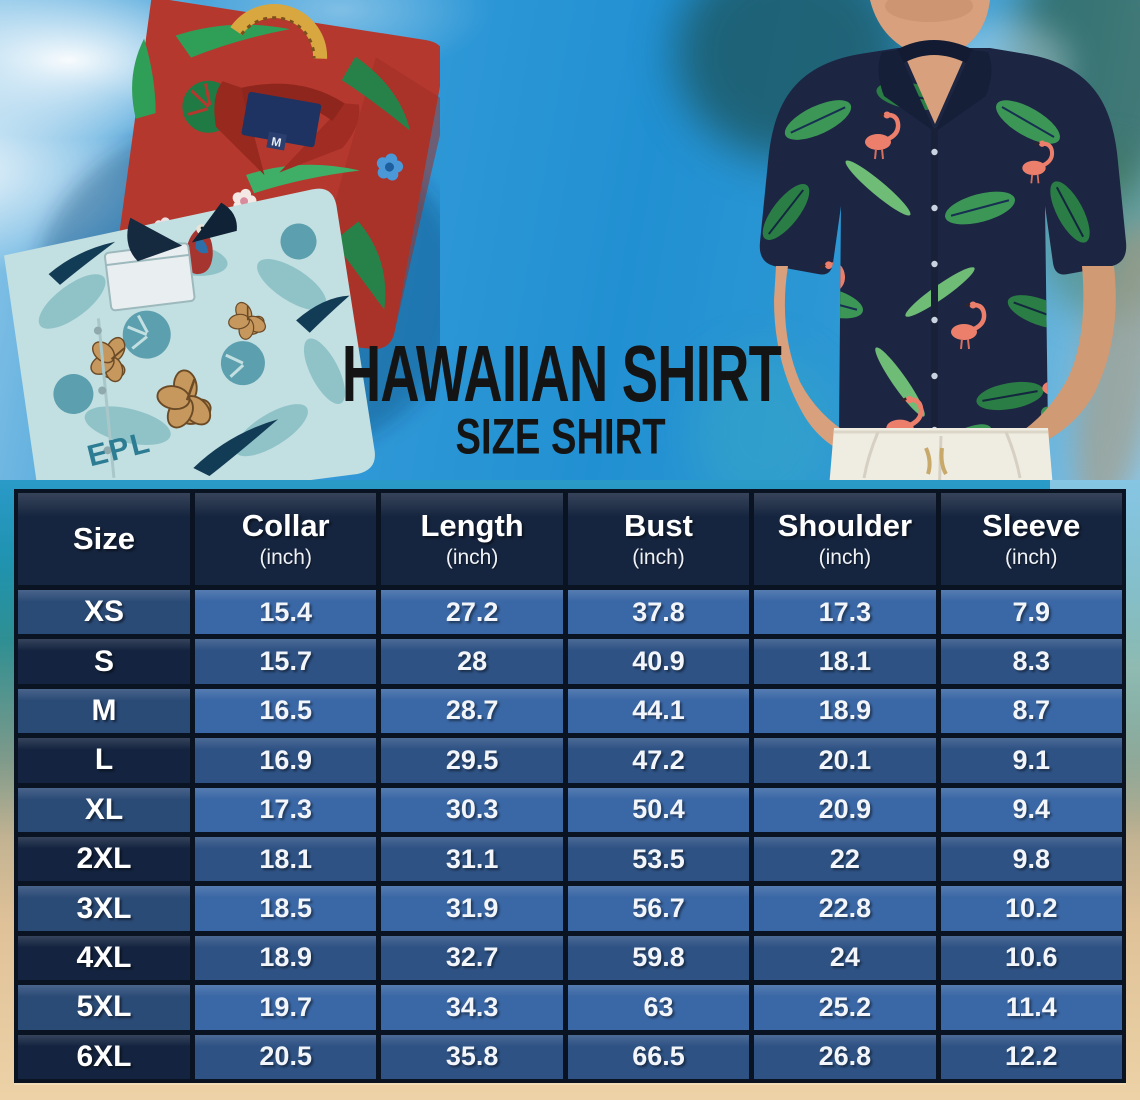 The height and width of the screenshot is (1100, 1140). What do you see at coordinates (1031, 612) in the screenshot?
I see `value-cell: 7.9` at bounding box center [1031, 612].